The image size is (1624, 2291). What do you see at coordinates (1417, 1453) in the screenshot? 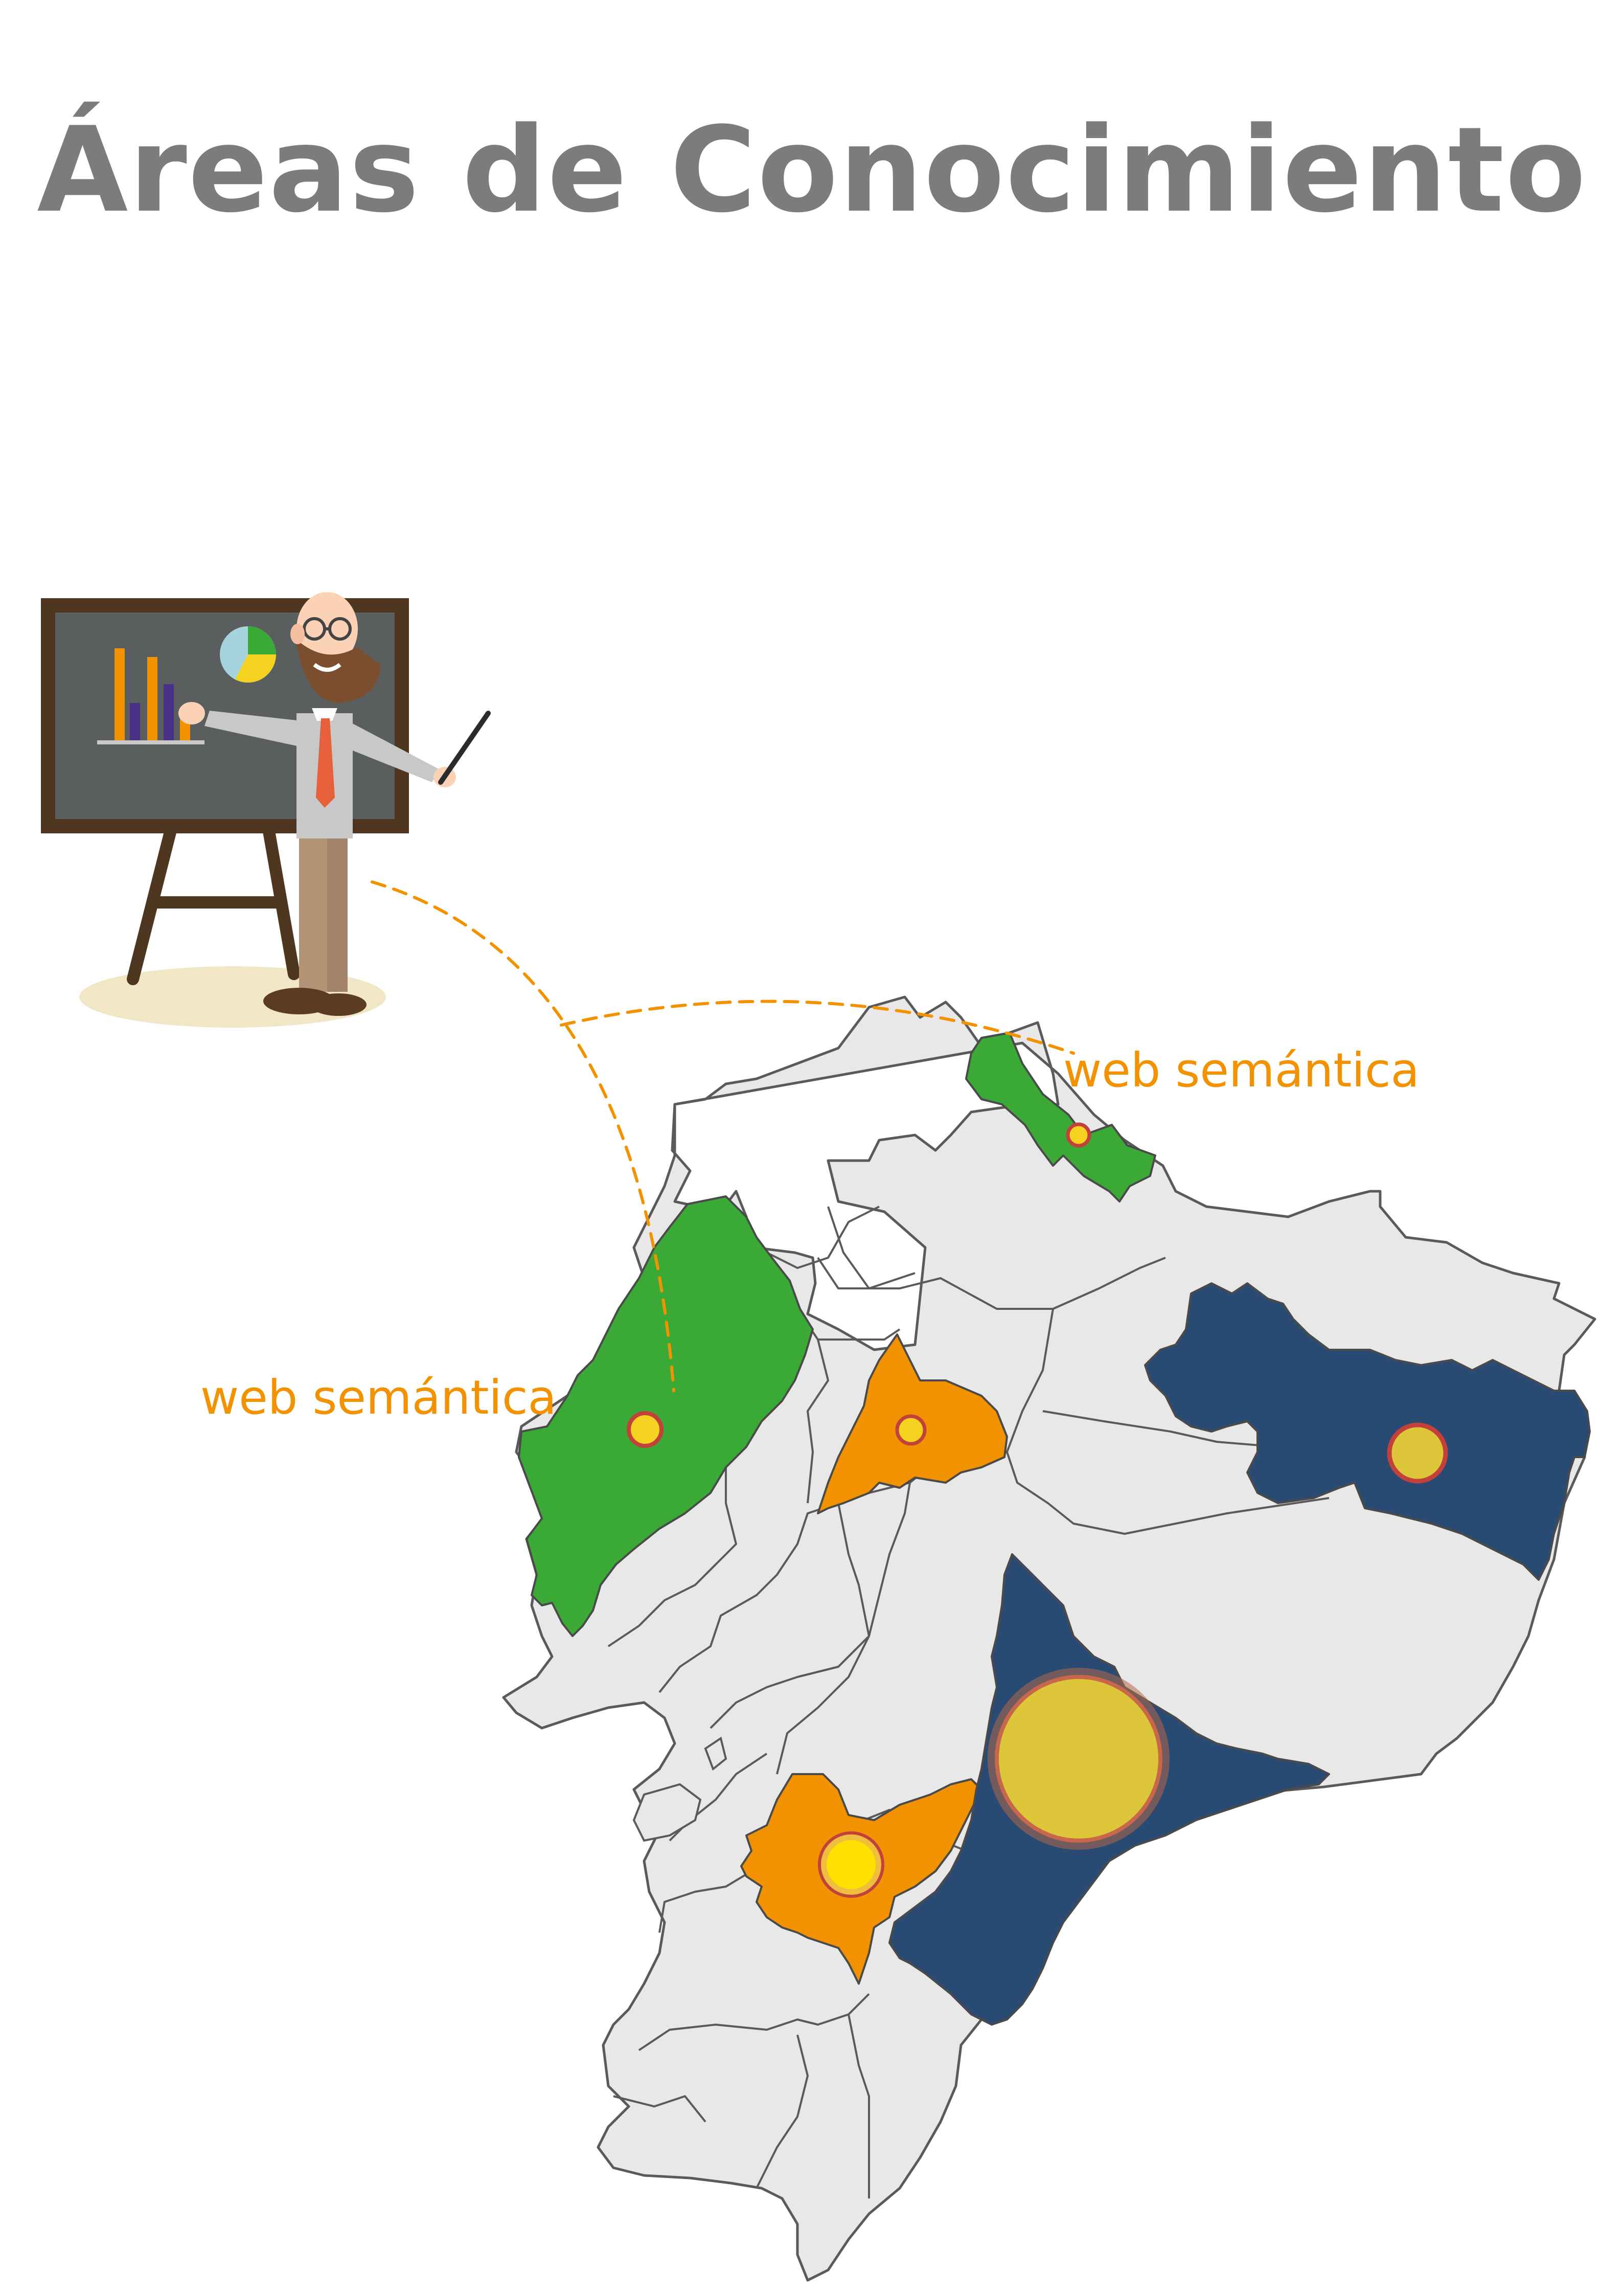
I see `marker-navy-east` at bounding box center [1417, 1453].